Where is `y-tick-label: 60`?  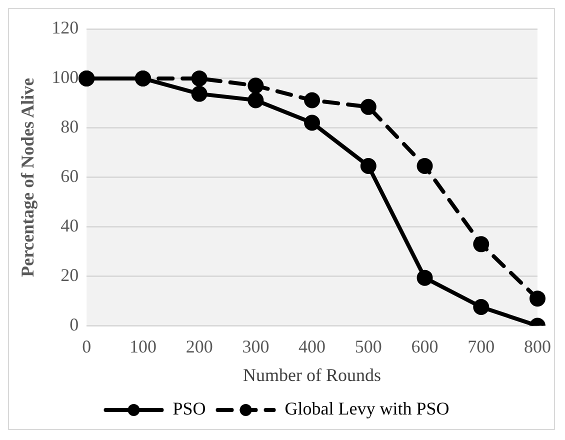
y-tick-label: 60 is located at coordinates (69, 176).